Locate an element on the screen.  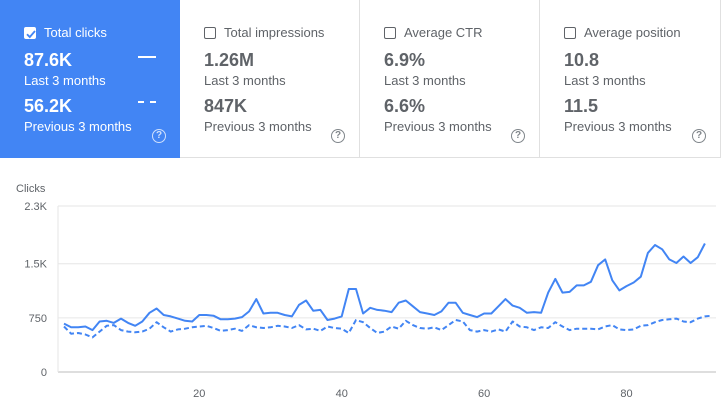
y-tick-labels: 0 750 1.5K 2.3K is located at coordinates (35, 290).